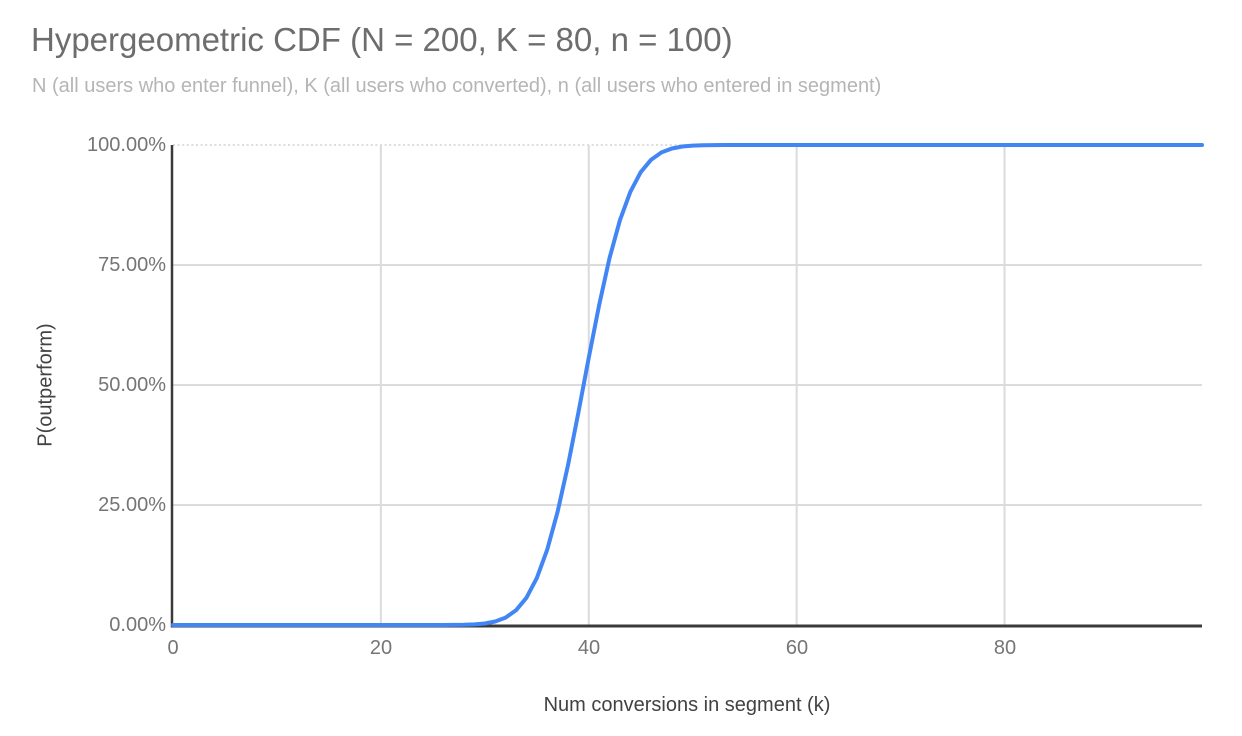 This screenshot has width=1242, height=736. Describe the element at coordinates (687, 705) in the screenshot. I see `x-axis-title: Num conversions in segment (k)` at that location.